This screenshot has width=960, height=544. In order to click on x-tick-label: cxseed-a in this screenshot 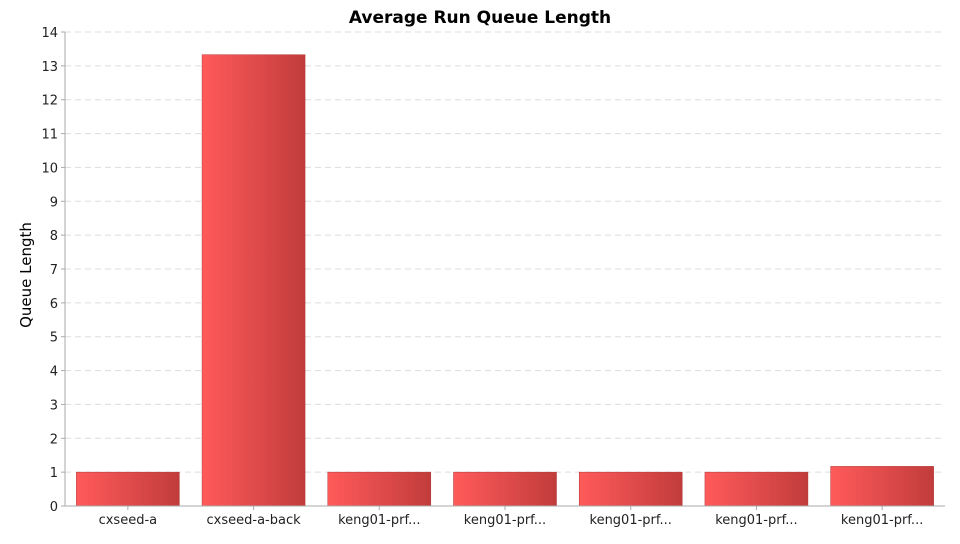, I will do `click(128, 520)`.